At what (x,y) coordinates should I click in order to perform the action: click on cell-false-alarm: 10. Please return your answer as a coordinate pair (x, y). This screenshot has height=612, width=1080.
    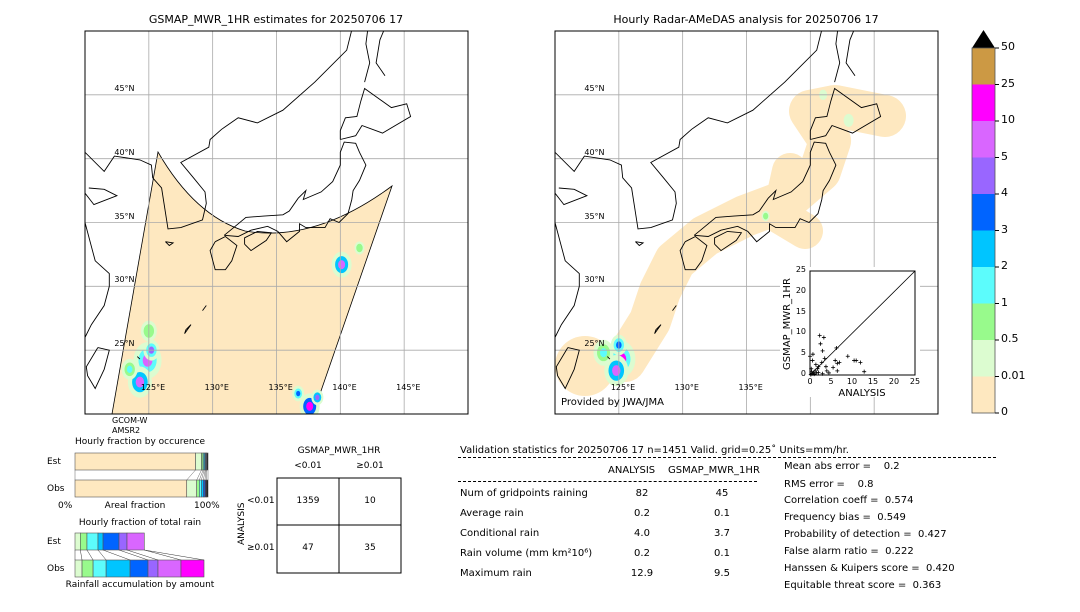
    Looking at the image, I should click on (370, 501).